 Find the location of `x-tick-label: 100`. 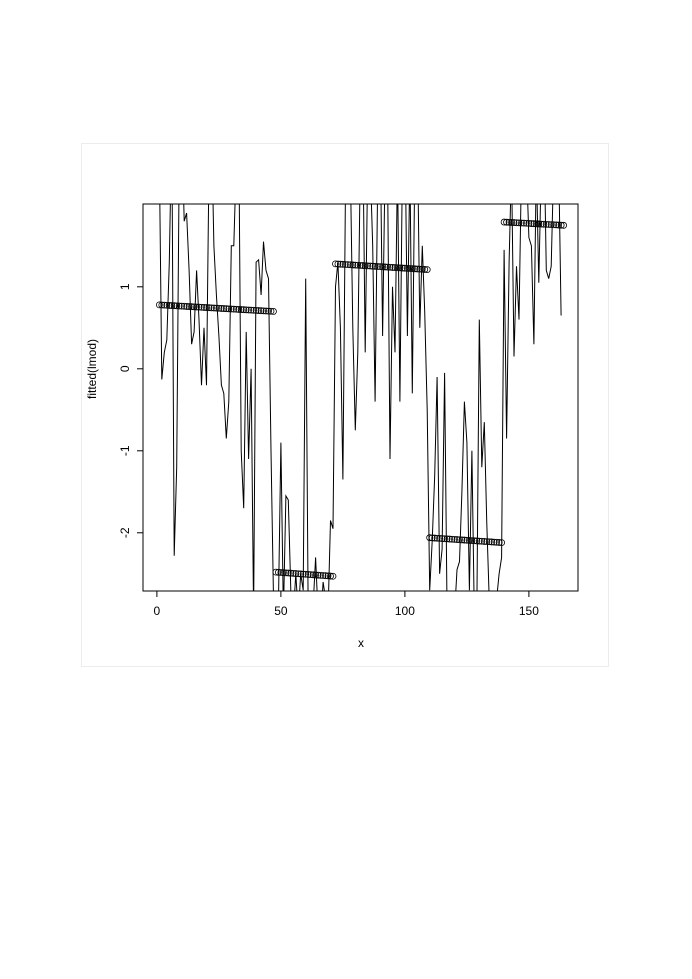

x-tick-label: 100 is located at coordinates (405, 611).